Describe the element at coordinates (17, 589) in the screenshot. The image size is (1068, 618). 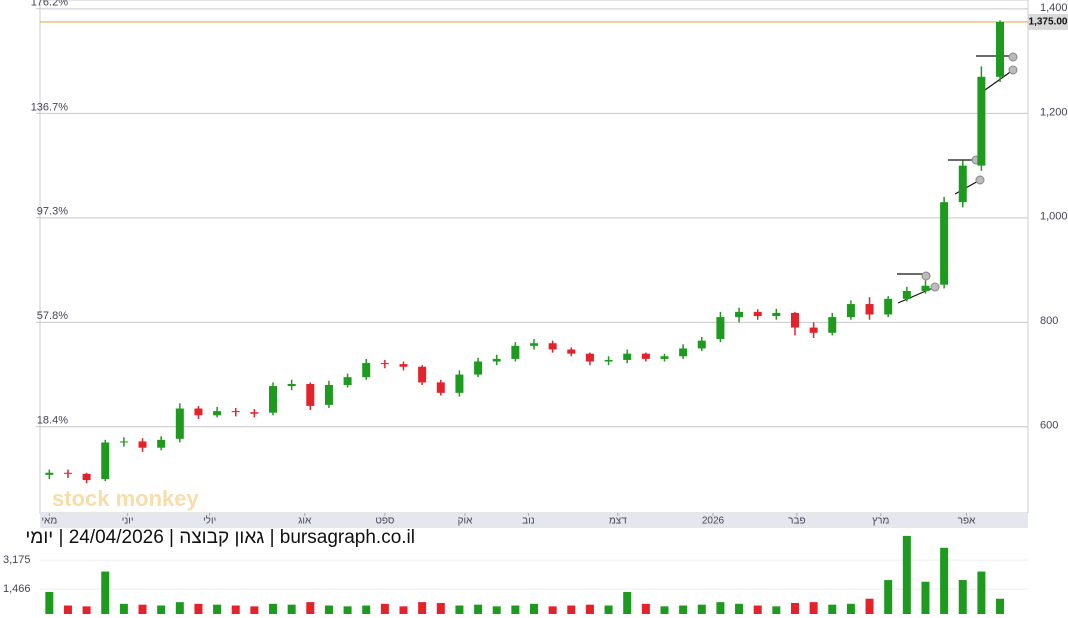
I see `y-tick-label: 1,466` at that location.